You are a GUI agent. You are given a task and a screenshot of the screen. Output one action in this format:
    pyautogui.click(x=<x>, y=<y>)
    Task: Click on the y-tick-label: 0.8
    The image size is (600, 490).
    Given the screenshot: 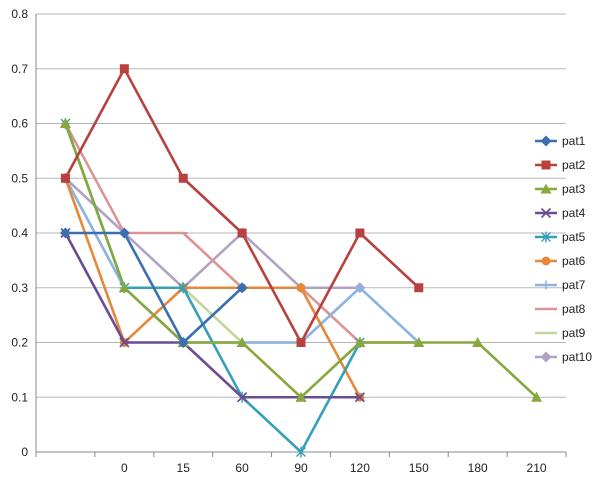 What is the action you would take?
    pyautogui.click(x=19, y=14)
    